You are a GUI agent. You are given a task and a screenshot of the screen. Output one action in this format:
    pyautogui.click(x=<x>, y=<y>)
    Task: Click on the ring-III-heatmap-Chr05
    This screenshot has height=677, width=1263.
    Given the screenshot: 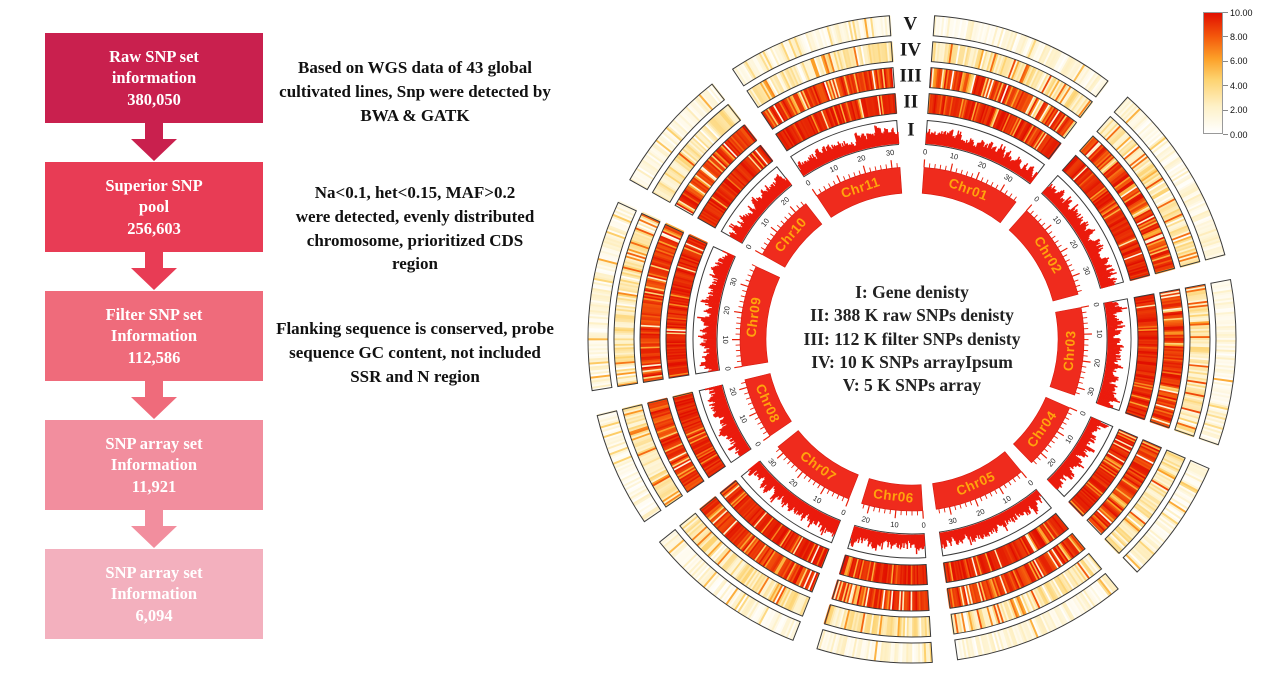 What is the action you would take?
    pyautogui.click(x=1016, y=571)
    